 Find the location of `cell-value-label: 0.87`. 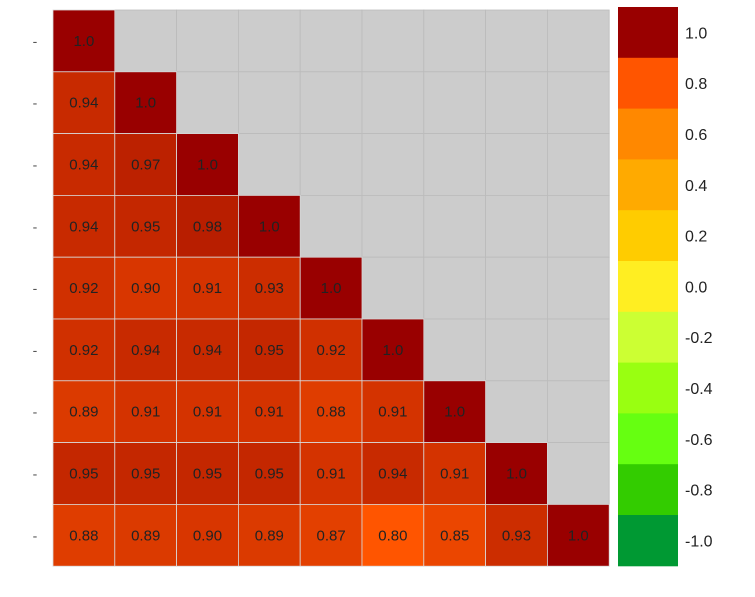

cell-value-label: 0.87 is located at coordinates (330, 535).